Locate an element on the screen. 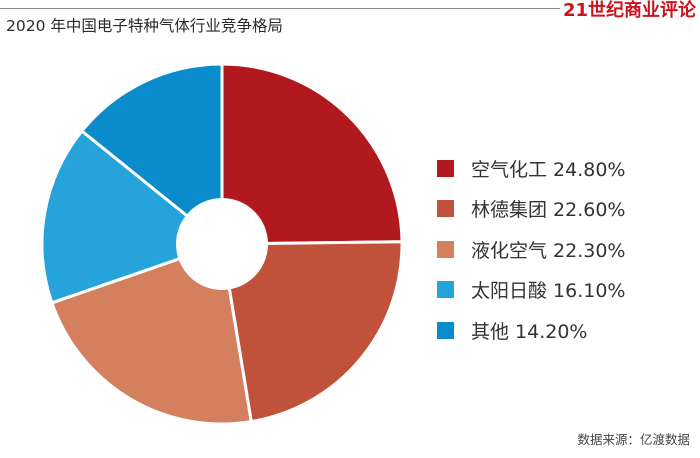  legend-label: 液化空气 22.30% is located at coordinates (548, 250).